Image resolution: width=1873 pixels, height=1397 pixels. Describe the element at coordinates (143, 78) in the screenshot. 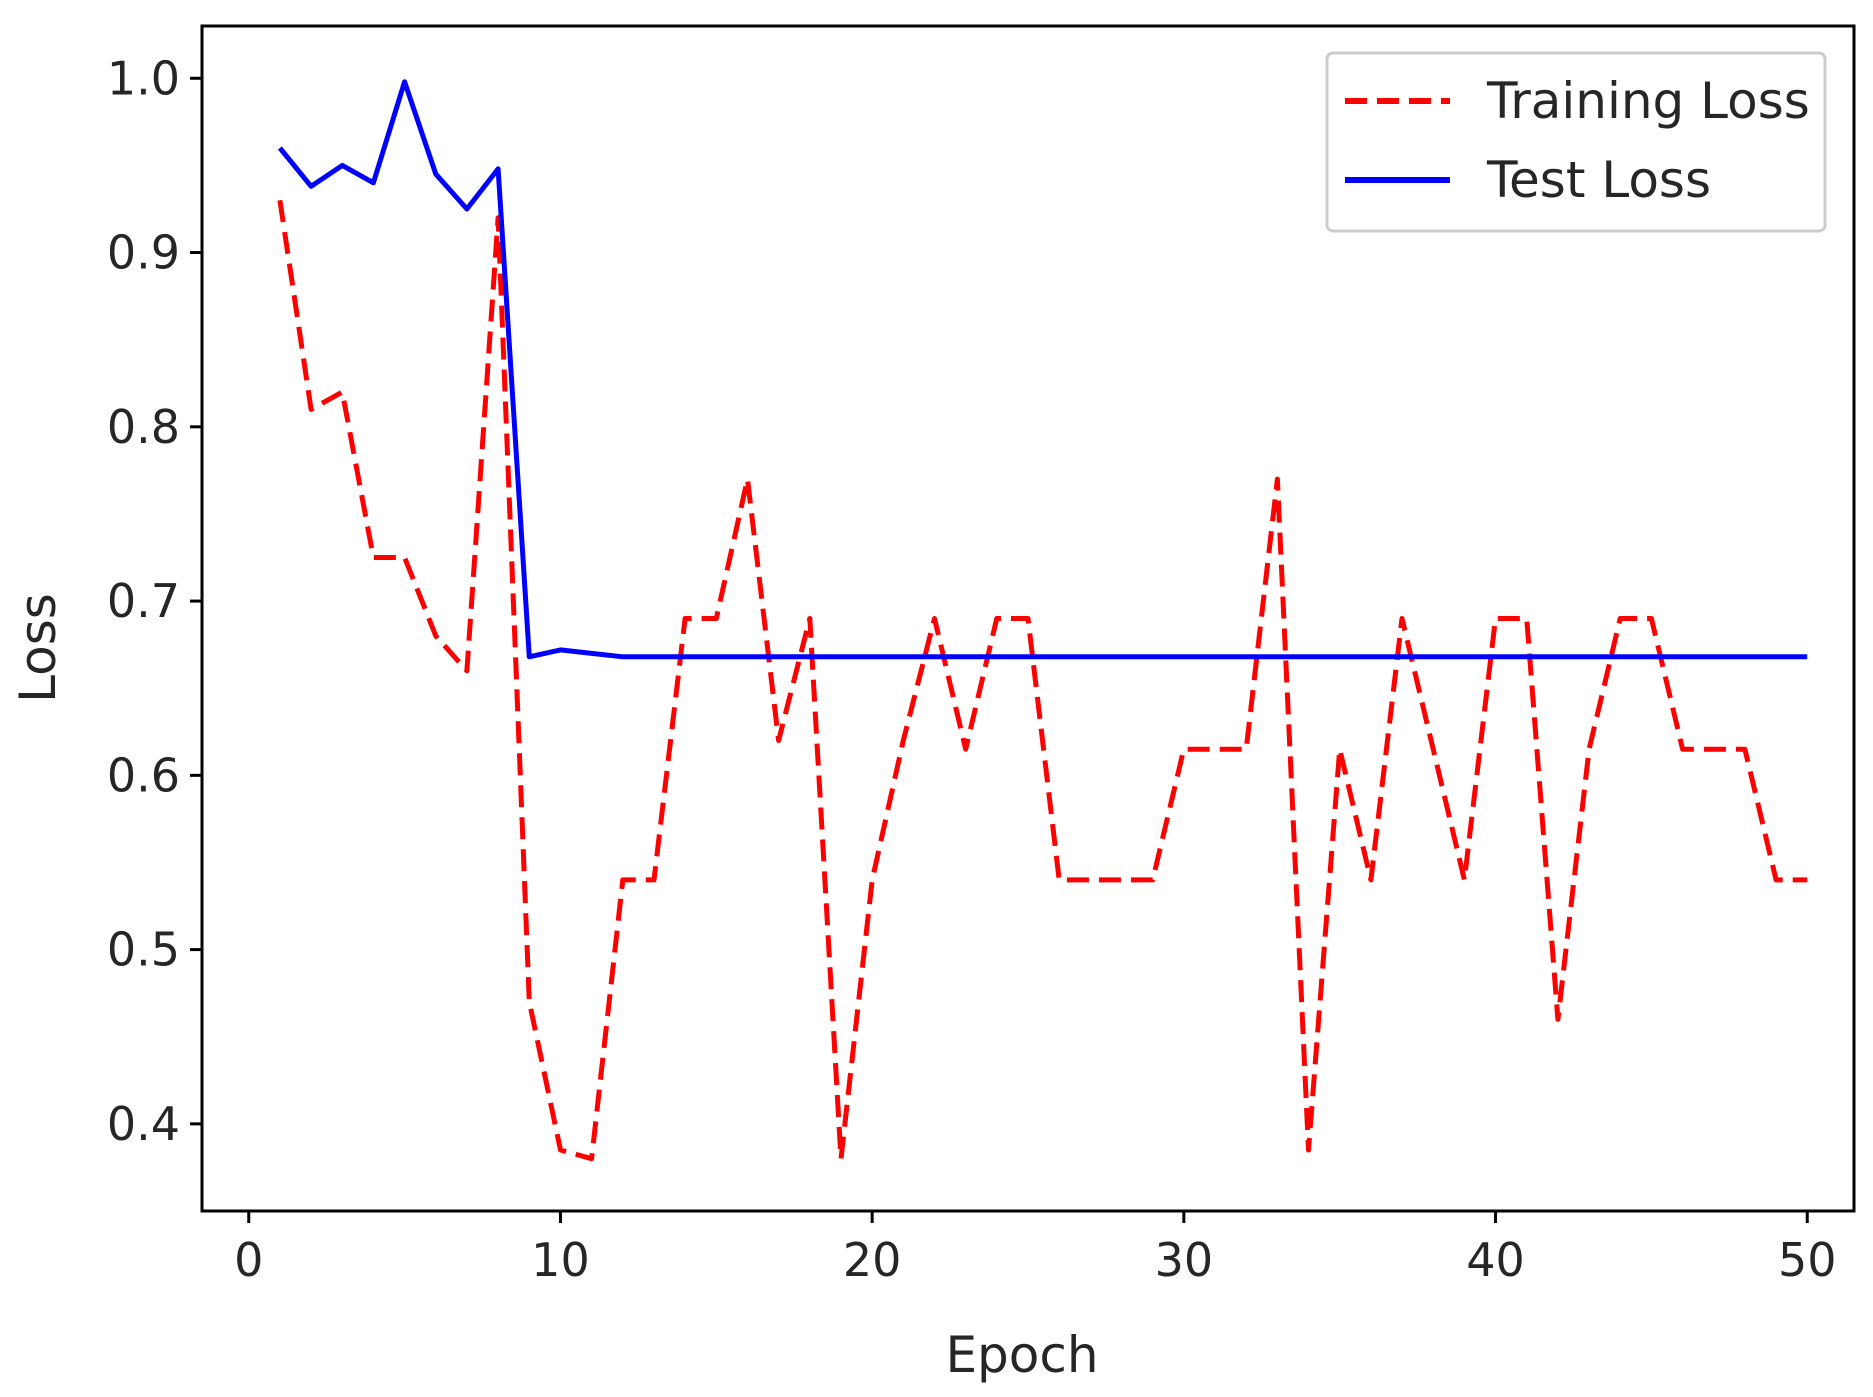

I see `y-tick-label: 1.0` at that location.